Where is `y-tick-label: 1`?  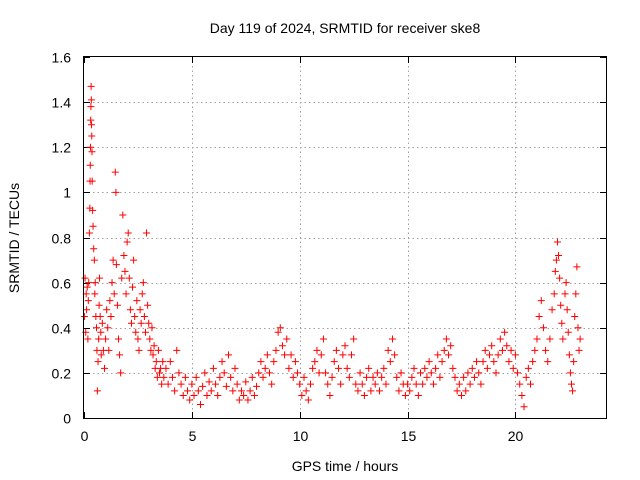
y-tick-label: 1 is located at coordinates (67, 193).